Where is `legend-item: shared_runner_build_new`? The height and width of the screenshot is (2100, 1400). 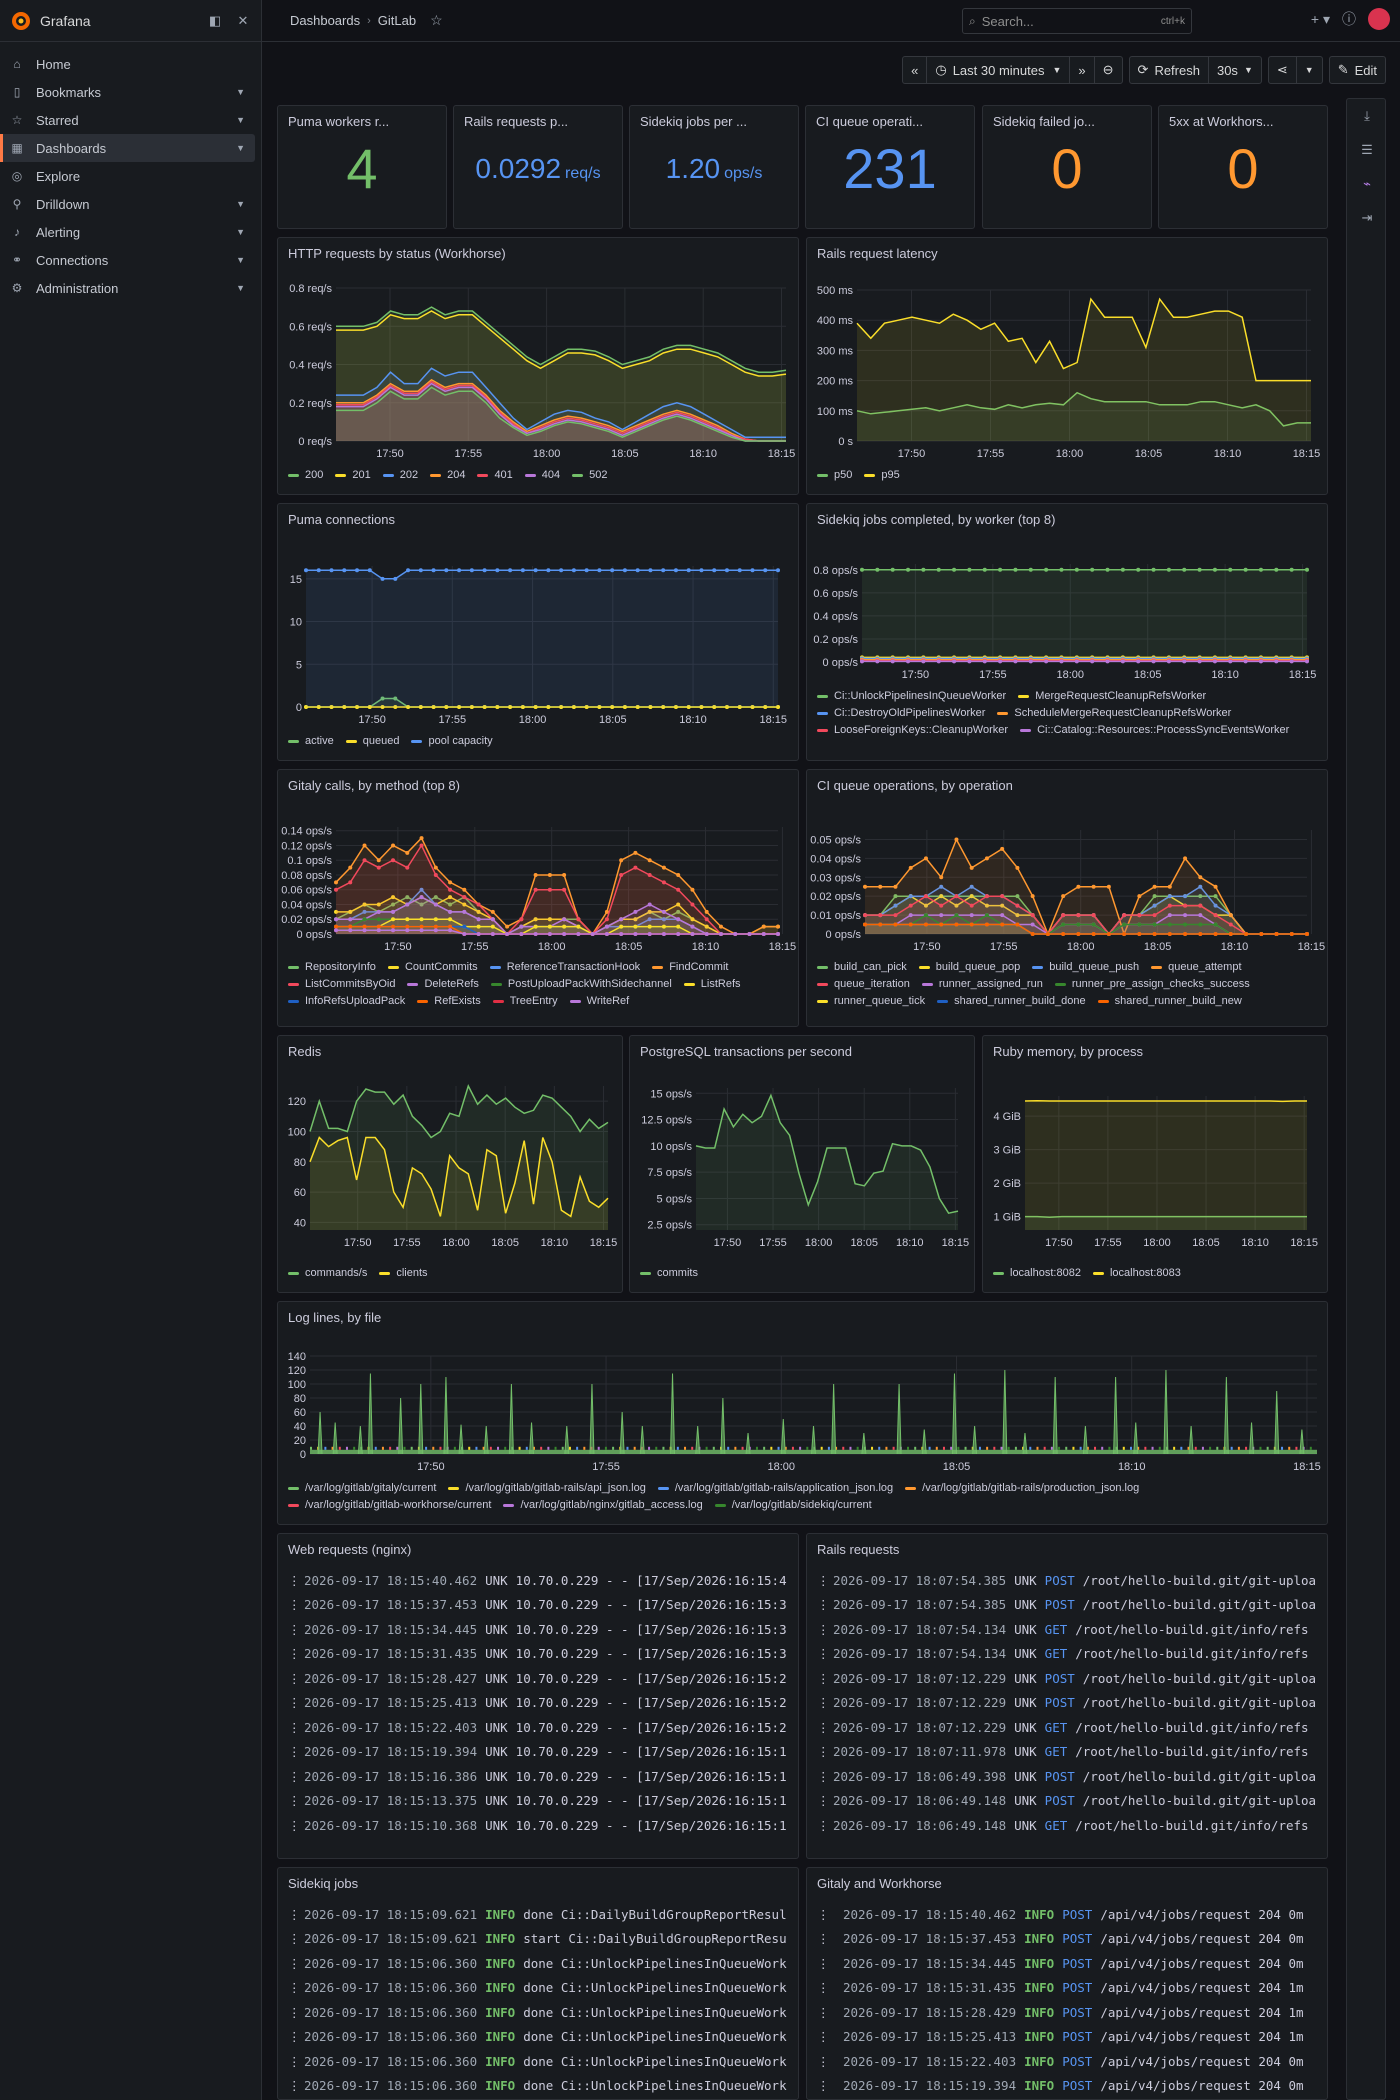 legend-item: shared_runner_build_new is located at coordinates (1169, 1001).